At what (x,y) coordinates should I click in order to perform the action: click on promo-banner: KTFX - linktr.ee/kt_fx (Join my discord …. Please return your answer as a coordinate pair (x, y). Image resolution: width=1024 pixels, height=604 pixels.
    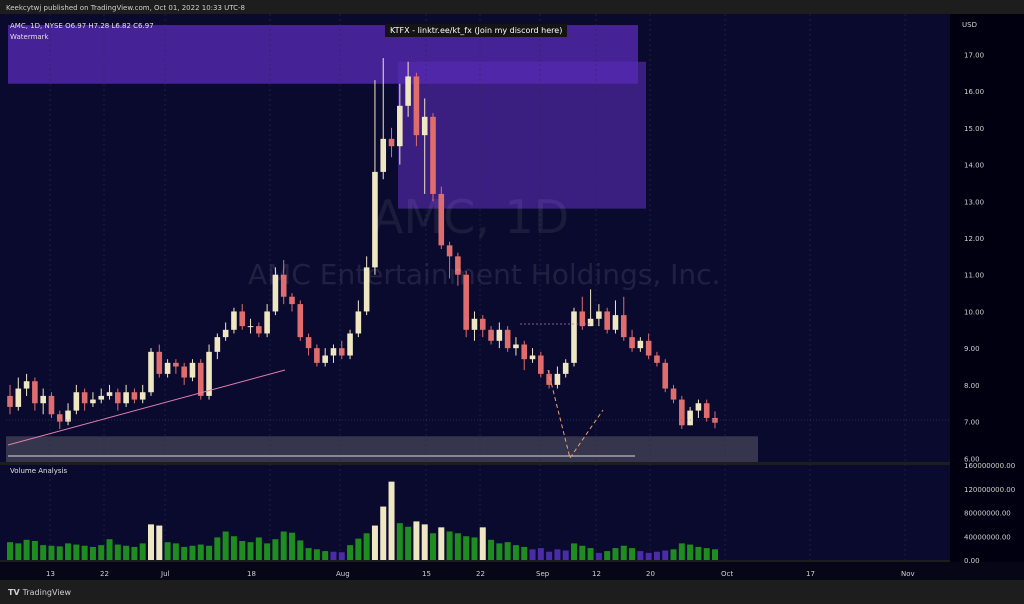
    Looking at the image, I should click on (476, 30).